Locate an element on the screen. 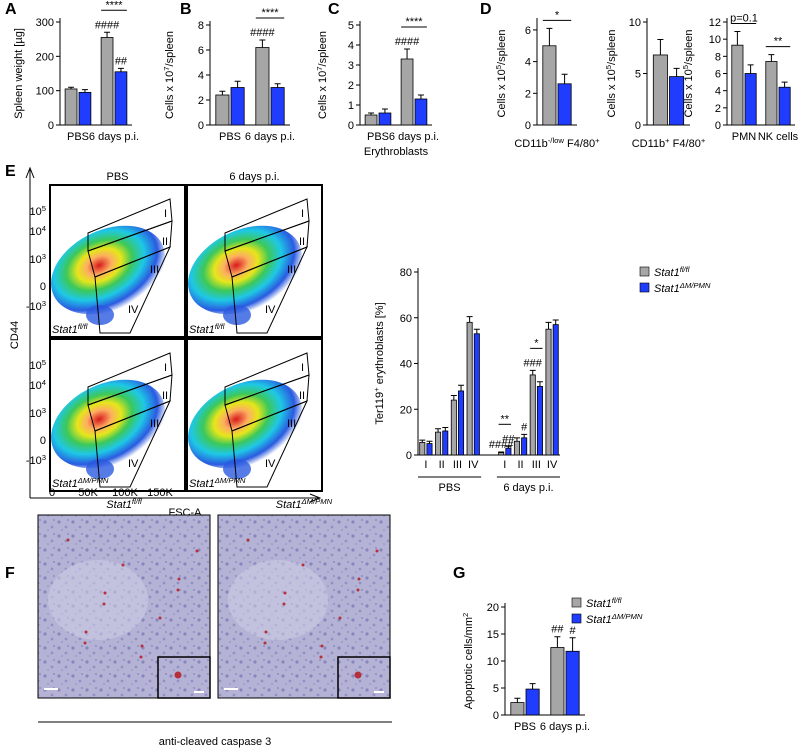 The image size is (800, 754). significance: ** is located at coordinates (778, 42).